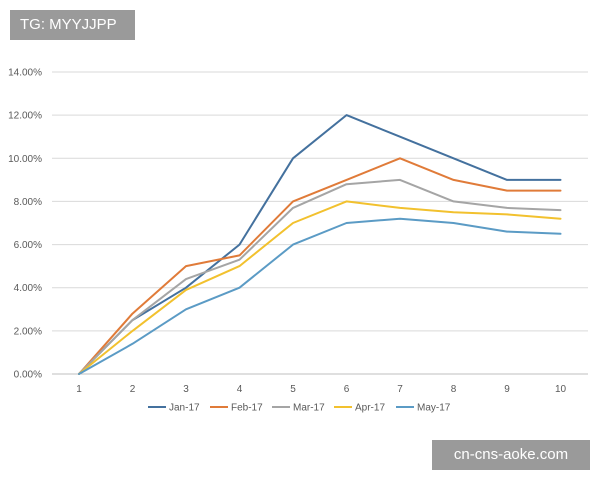 The height and width of the screenshot is (480, 600). Describe the element at coordinates (507, 389) in the screenshot. I see `x-tick-label: 9` at that location.